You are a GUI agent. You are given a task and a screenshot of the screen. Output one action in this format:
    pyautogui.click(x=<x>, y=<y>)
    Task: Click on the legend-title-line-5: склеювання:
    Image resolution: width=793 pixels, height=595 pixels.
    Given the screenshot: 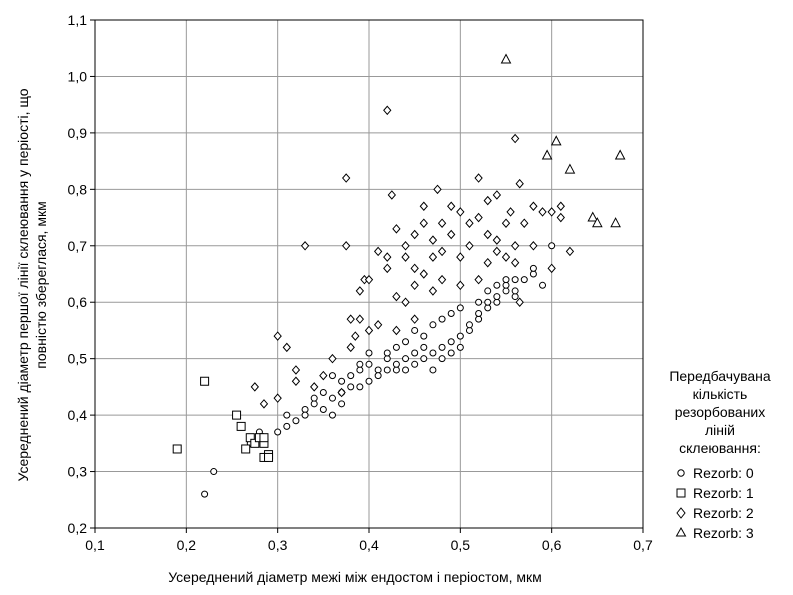 What is the action you would take?
    pyautogui.click(x=720, y=448)
    